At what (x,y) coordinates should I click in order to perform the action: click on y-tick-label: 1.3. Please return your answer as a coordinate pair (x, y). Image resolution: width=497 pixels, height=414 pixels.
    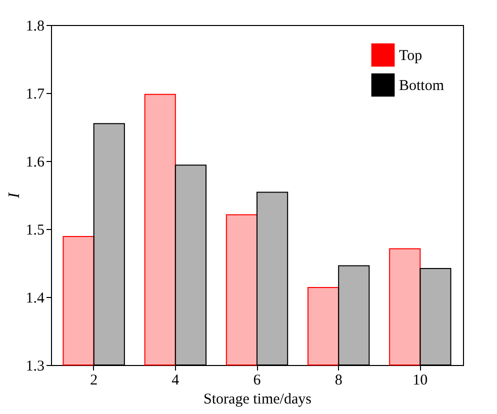
    Looking at the image, I should click on (35, 366).